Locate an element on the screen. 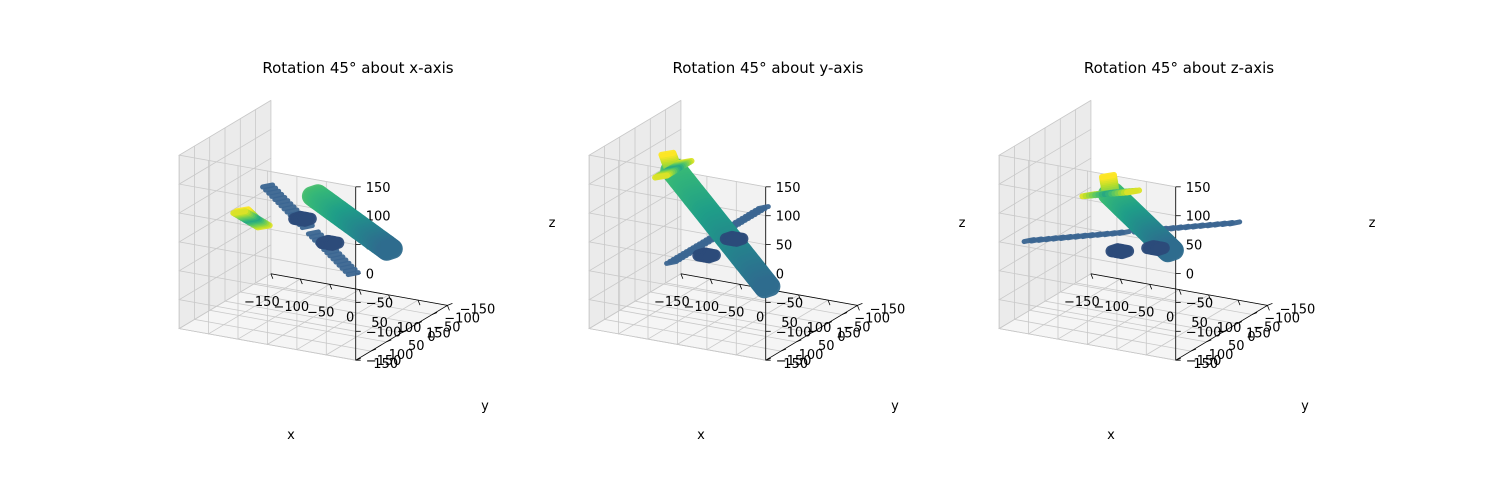  z-tick-label: 100 is located at coordinates (378, 217).